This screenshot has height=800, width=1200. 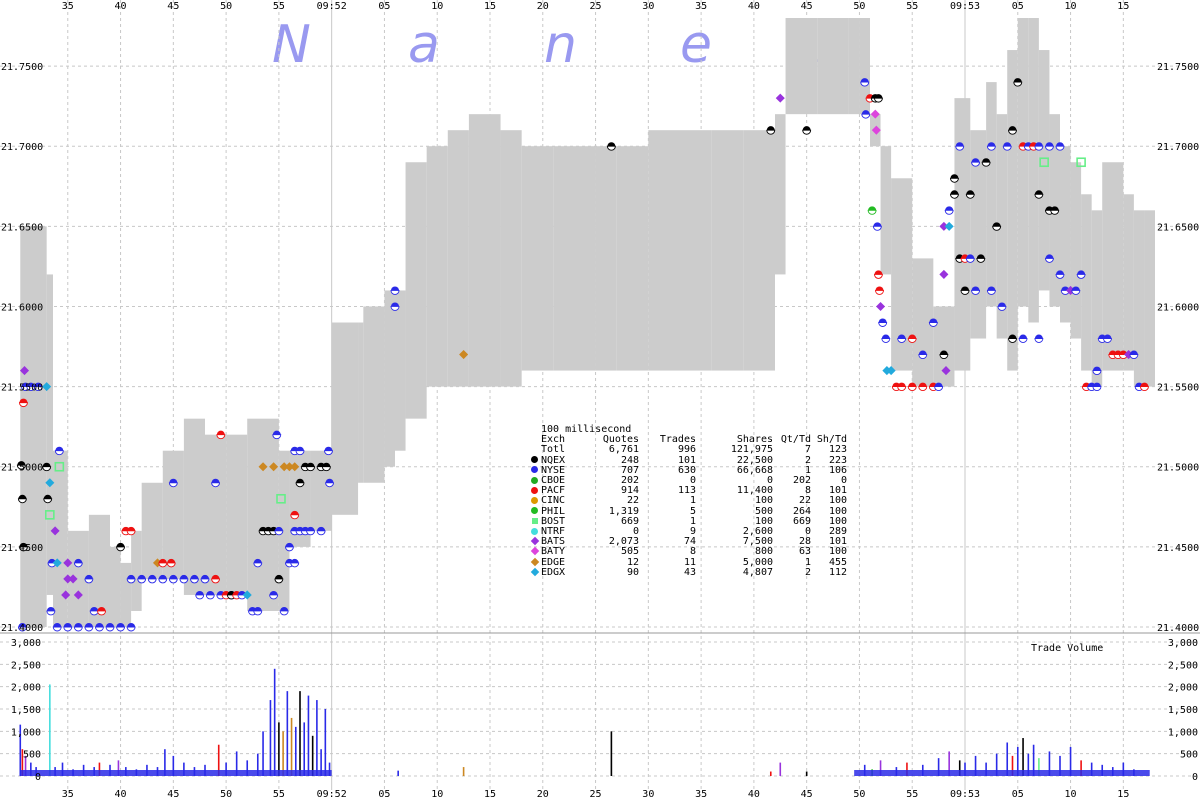 What do you see at coordinates (757, 572) in the screenshot?
I see `stats-shares: 4,807` at bounding box center [757, 572].